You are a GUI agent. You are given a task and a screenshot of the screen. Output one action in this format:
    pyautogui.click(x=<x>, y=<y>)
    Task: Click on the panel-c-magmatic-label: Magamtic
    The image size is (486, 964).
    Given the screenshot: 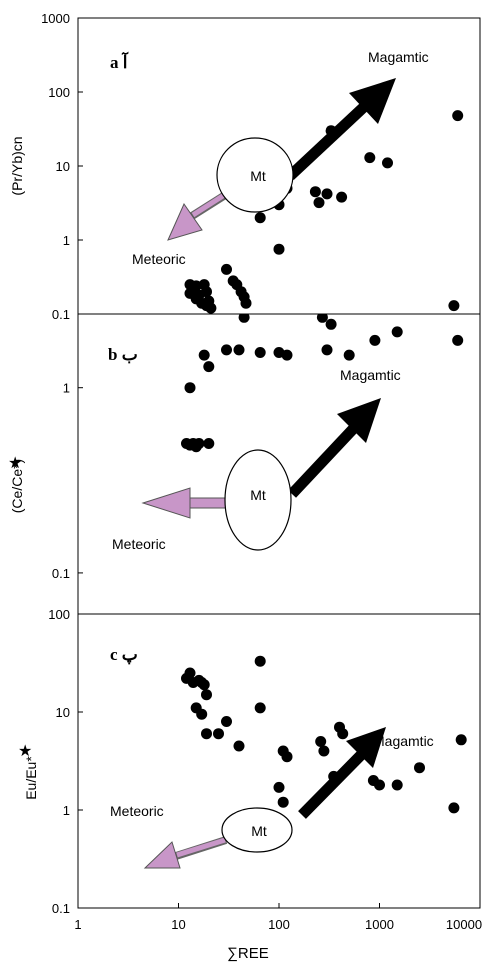 What is the action you would take?
    pyautogui.click(x=403, y=741)
    